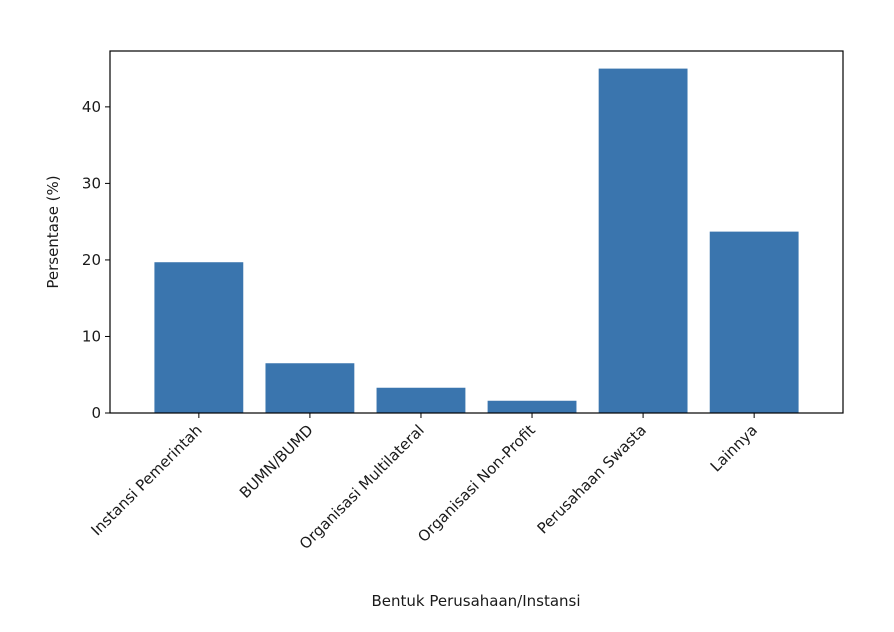  What do you see at coordinates (96, 413) in the screenshot?
I see `y-tick-label: 0` at bounding box center [96, 413].